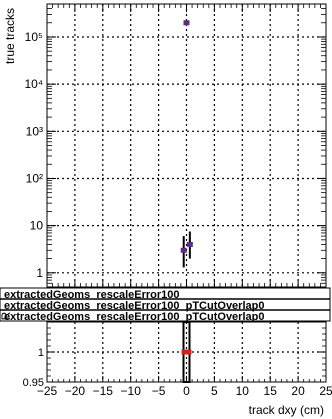 The image size is (332, 419). I want to click on ratio-plot-points, so click(186, 352).